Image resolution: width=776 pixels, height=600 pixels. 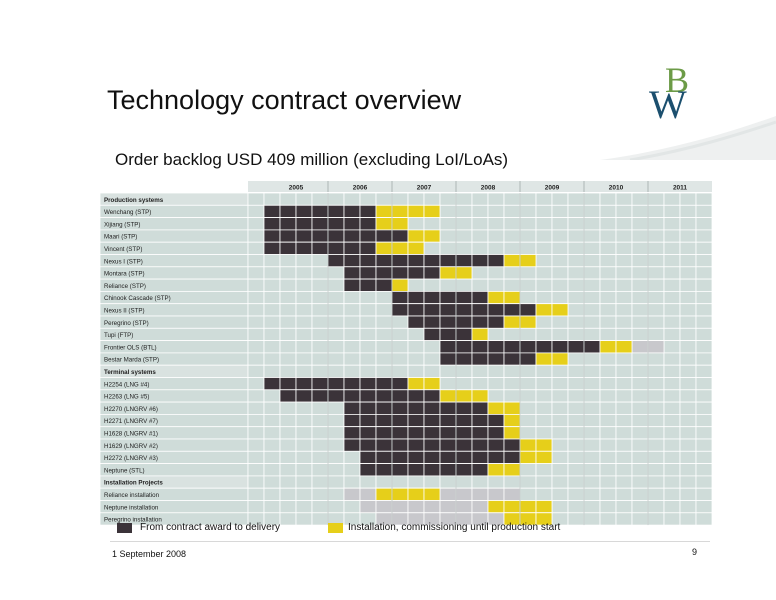 I want to click on row-label: H2254 (LNG #4), so click(x=126, y=384).